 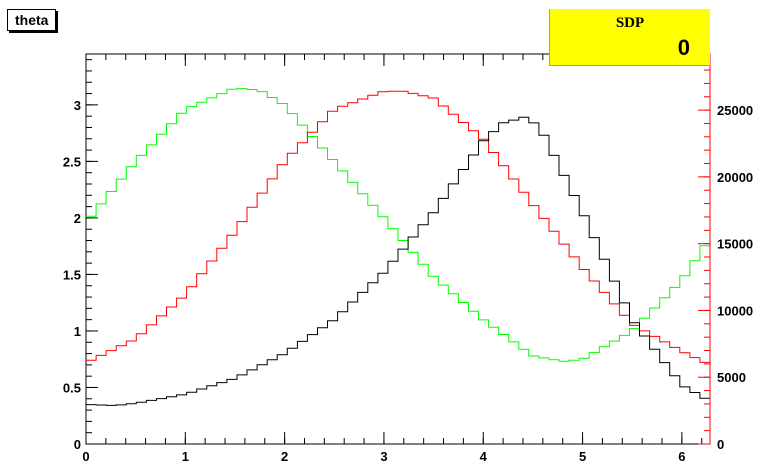 I want to click on x-tick-label-1: 1, so click(x=185, y=456).